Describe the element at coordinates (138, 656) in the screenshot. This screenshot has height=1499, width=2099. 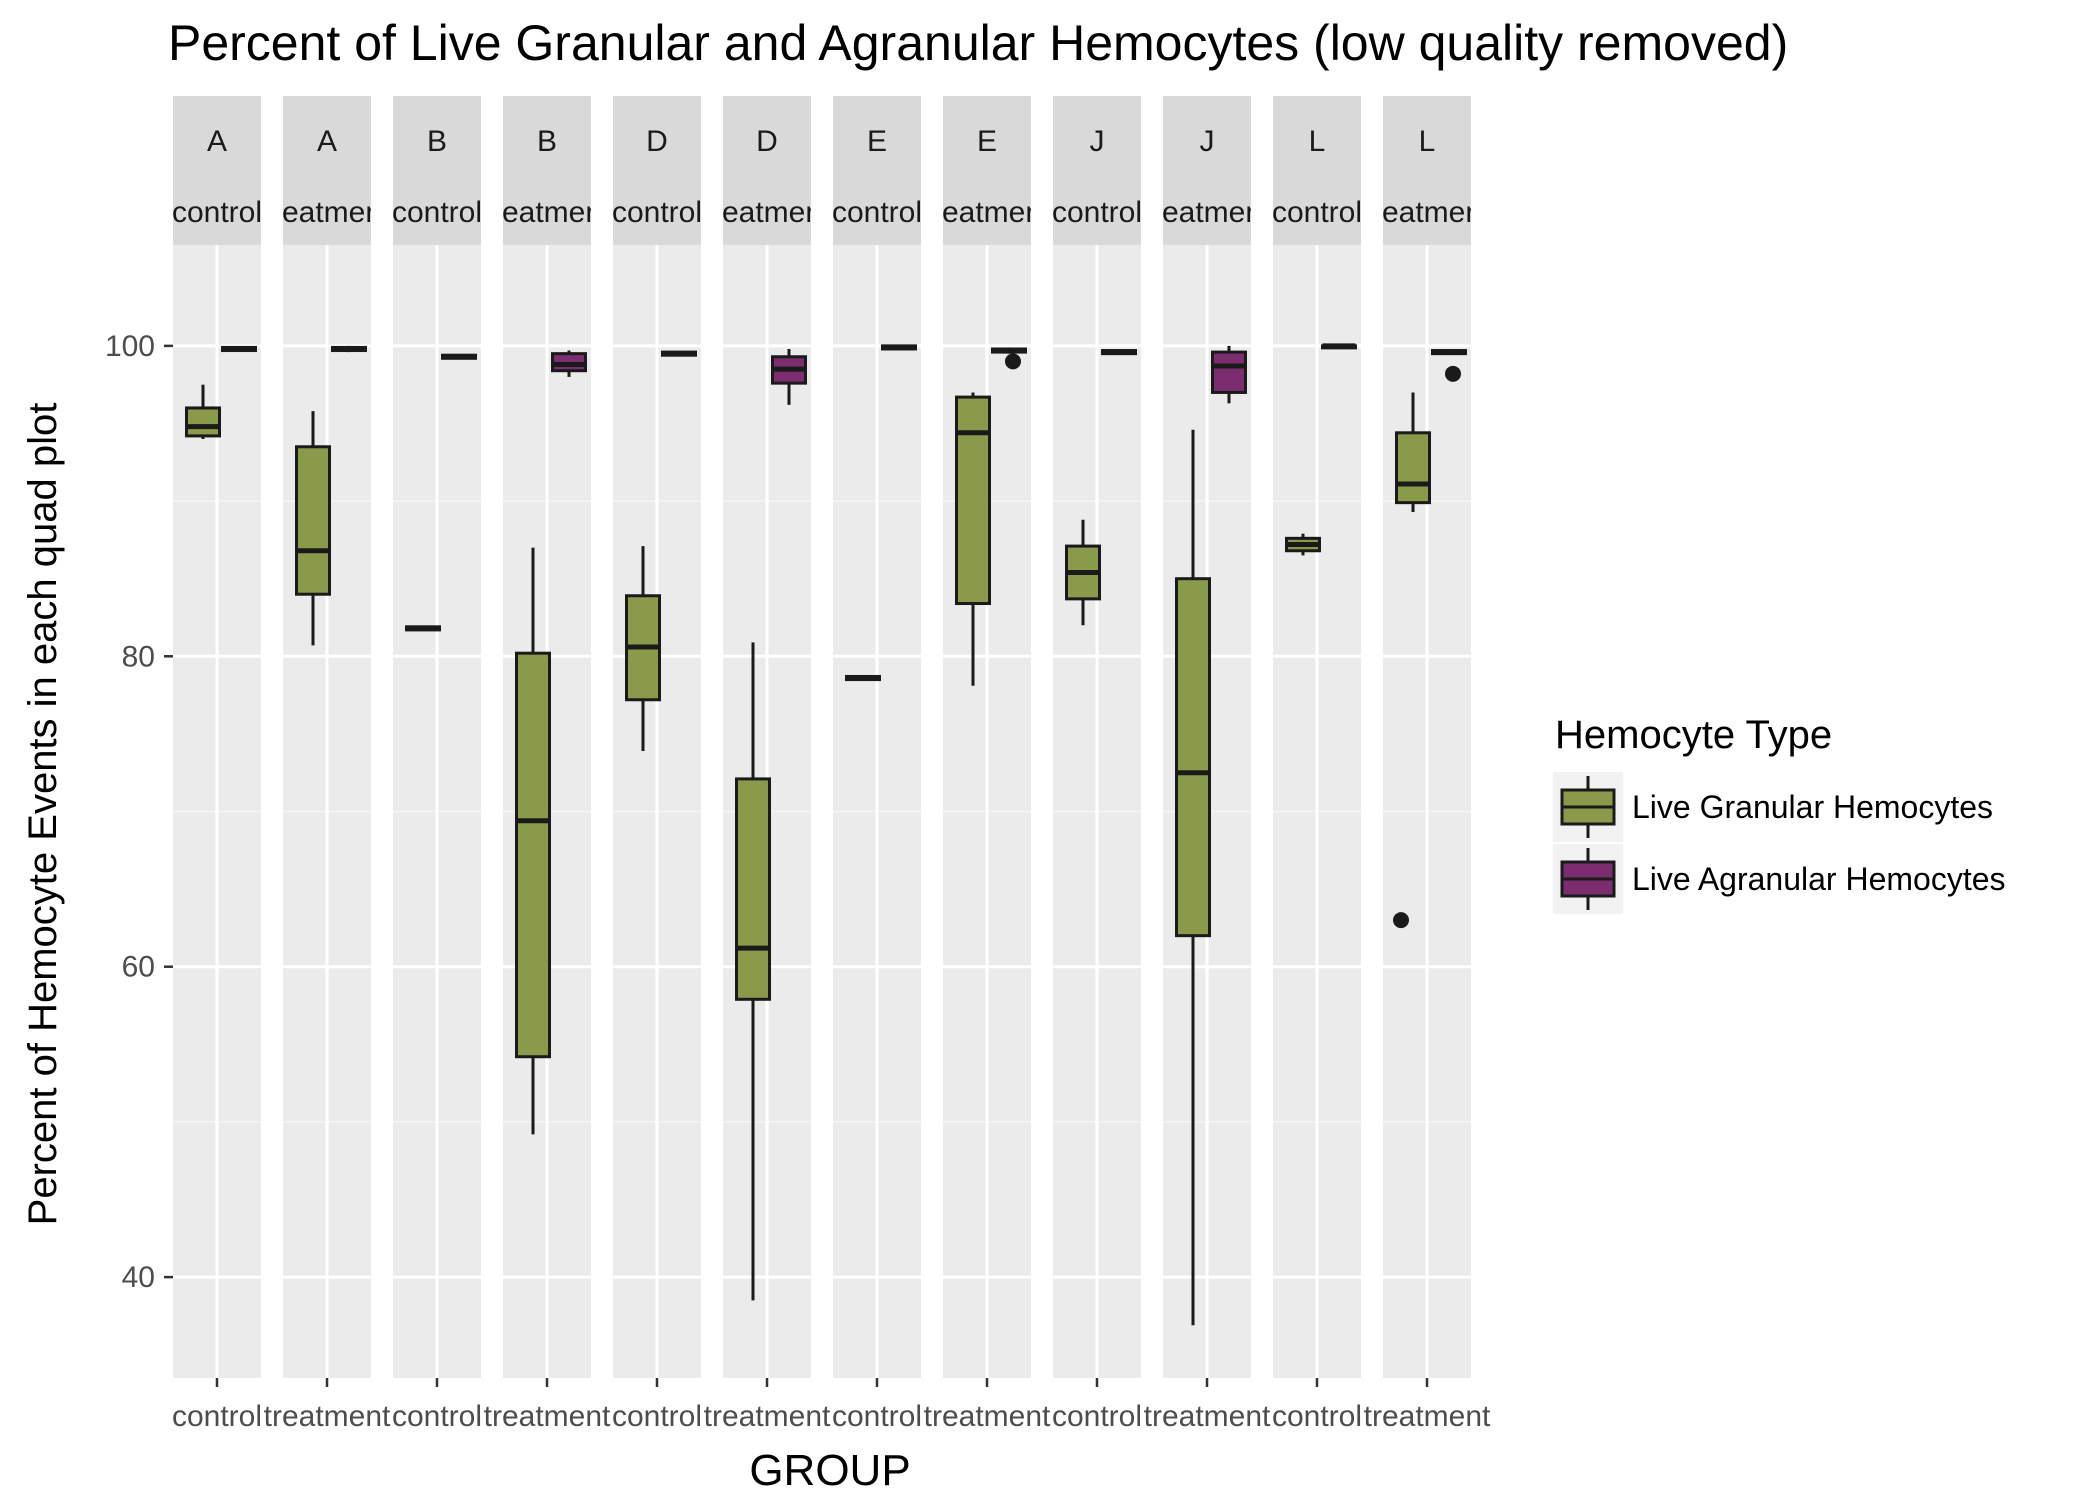
I see `y-tick-label: 80` at that location.